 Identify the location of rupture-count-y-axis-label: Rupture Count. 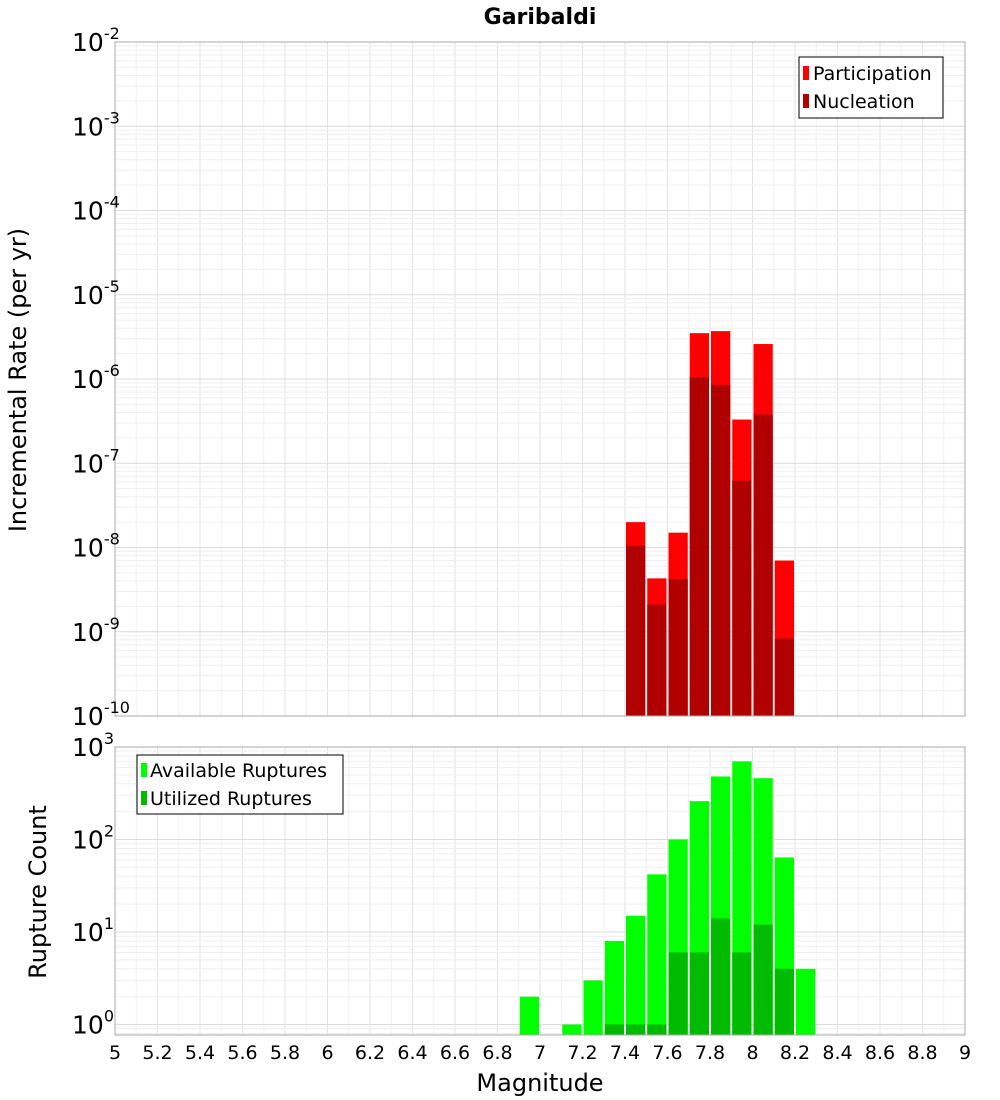
(38, 892).